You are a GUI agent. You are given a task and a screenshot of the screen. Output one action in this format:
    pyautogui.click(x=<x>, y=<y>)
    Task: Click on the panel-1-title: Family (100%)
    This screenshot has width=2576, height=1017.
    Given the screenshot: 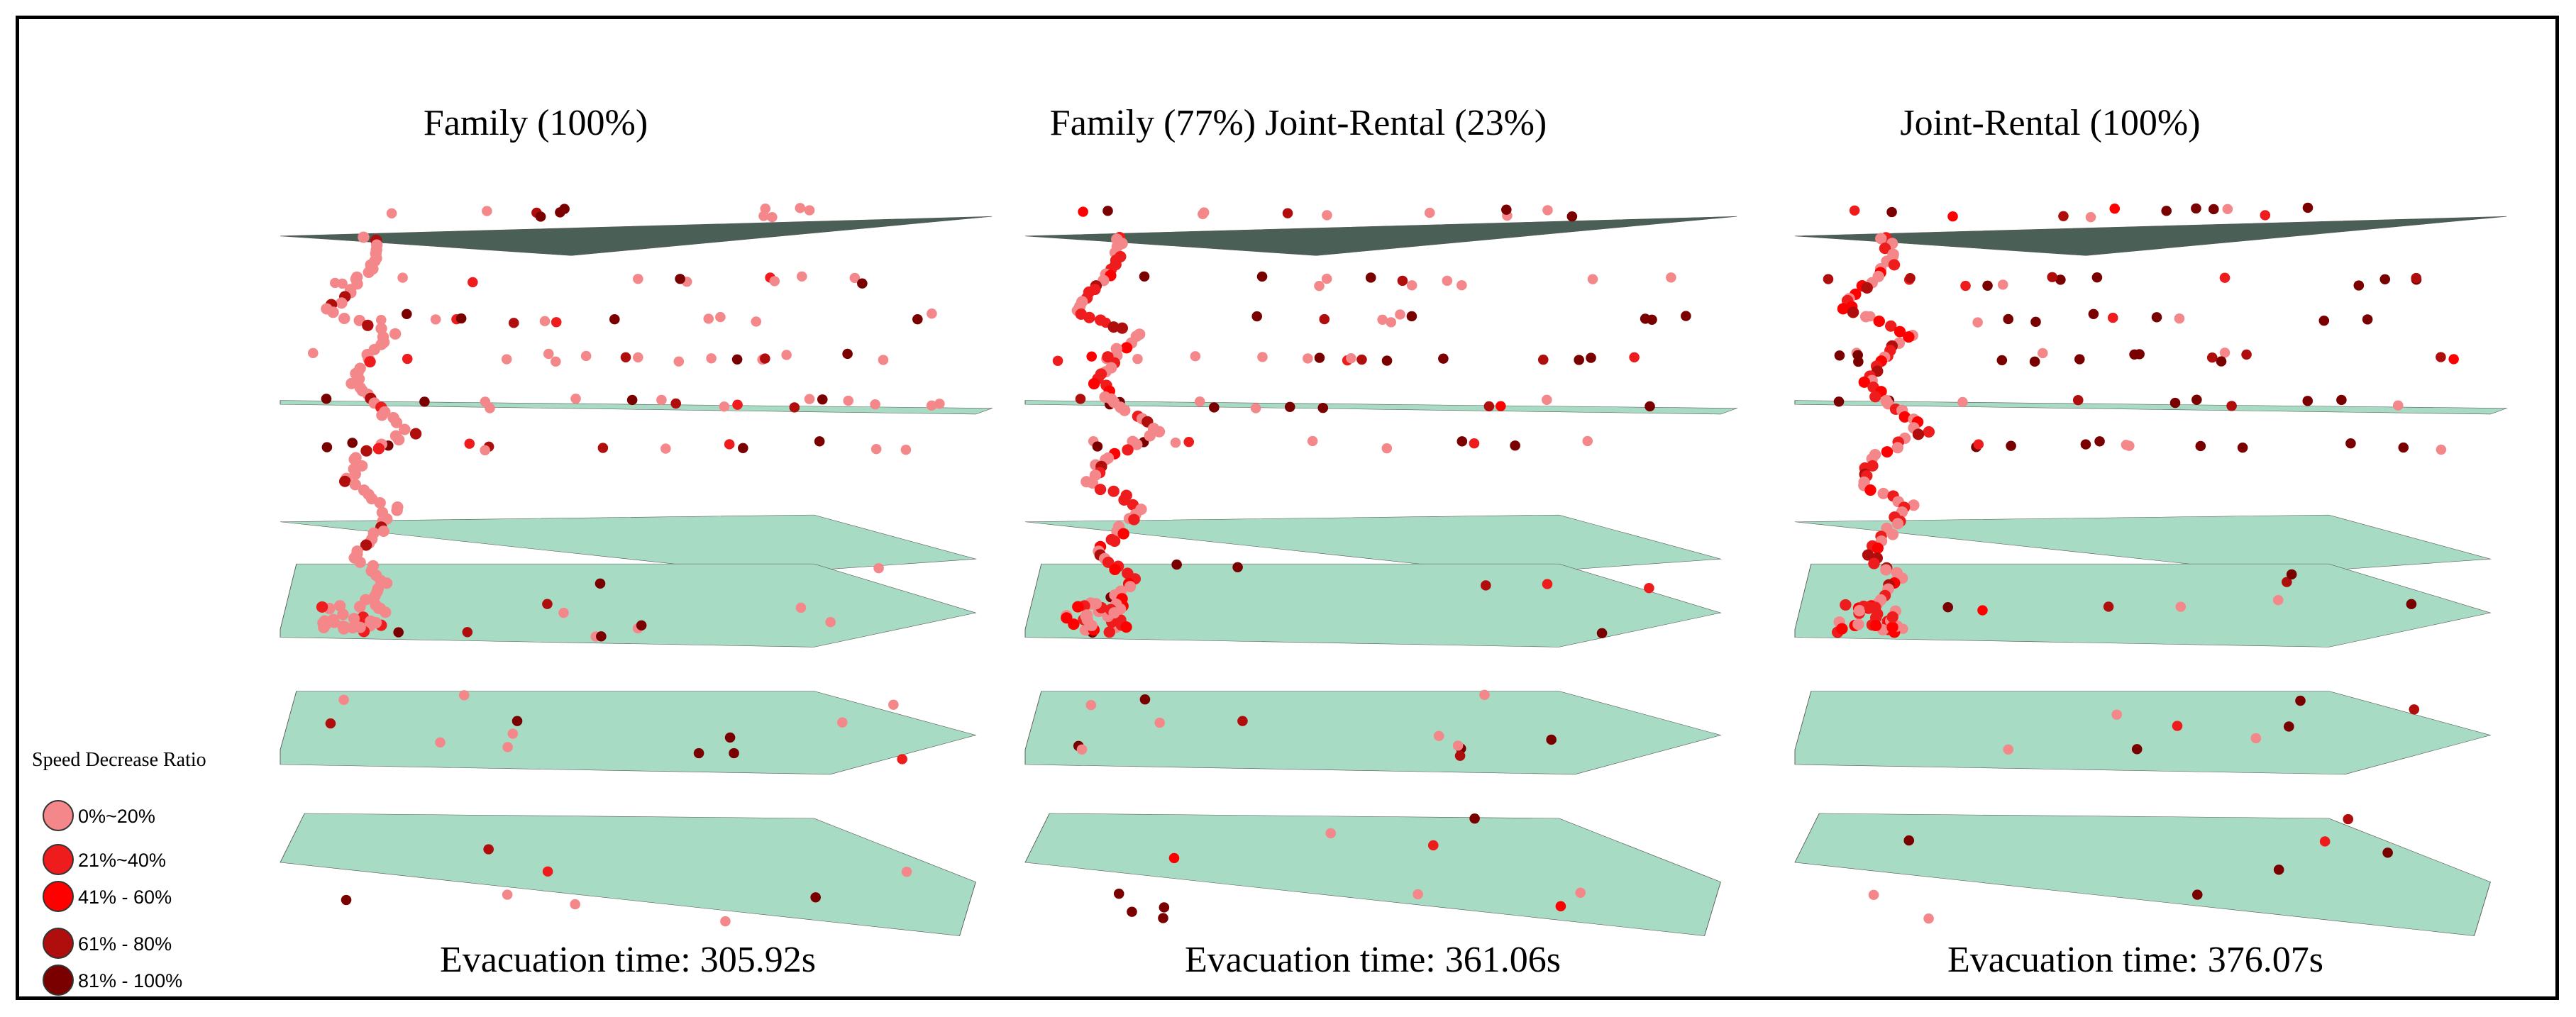 What is the action you would take?
    pyautogui.click(x=536, y=123)
    